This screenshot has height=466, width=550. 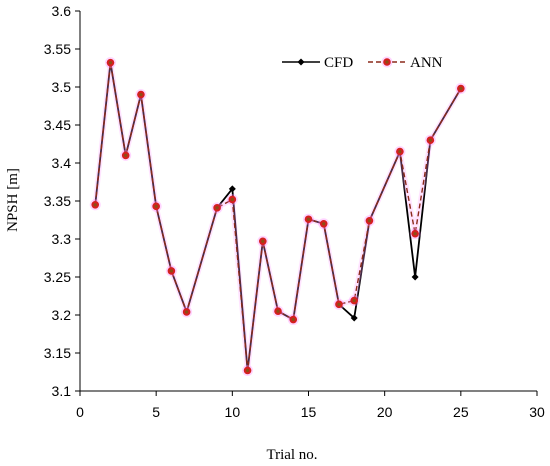 I want to click on y-tick-label: 3.35, so click(x=57, y=201).